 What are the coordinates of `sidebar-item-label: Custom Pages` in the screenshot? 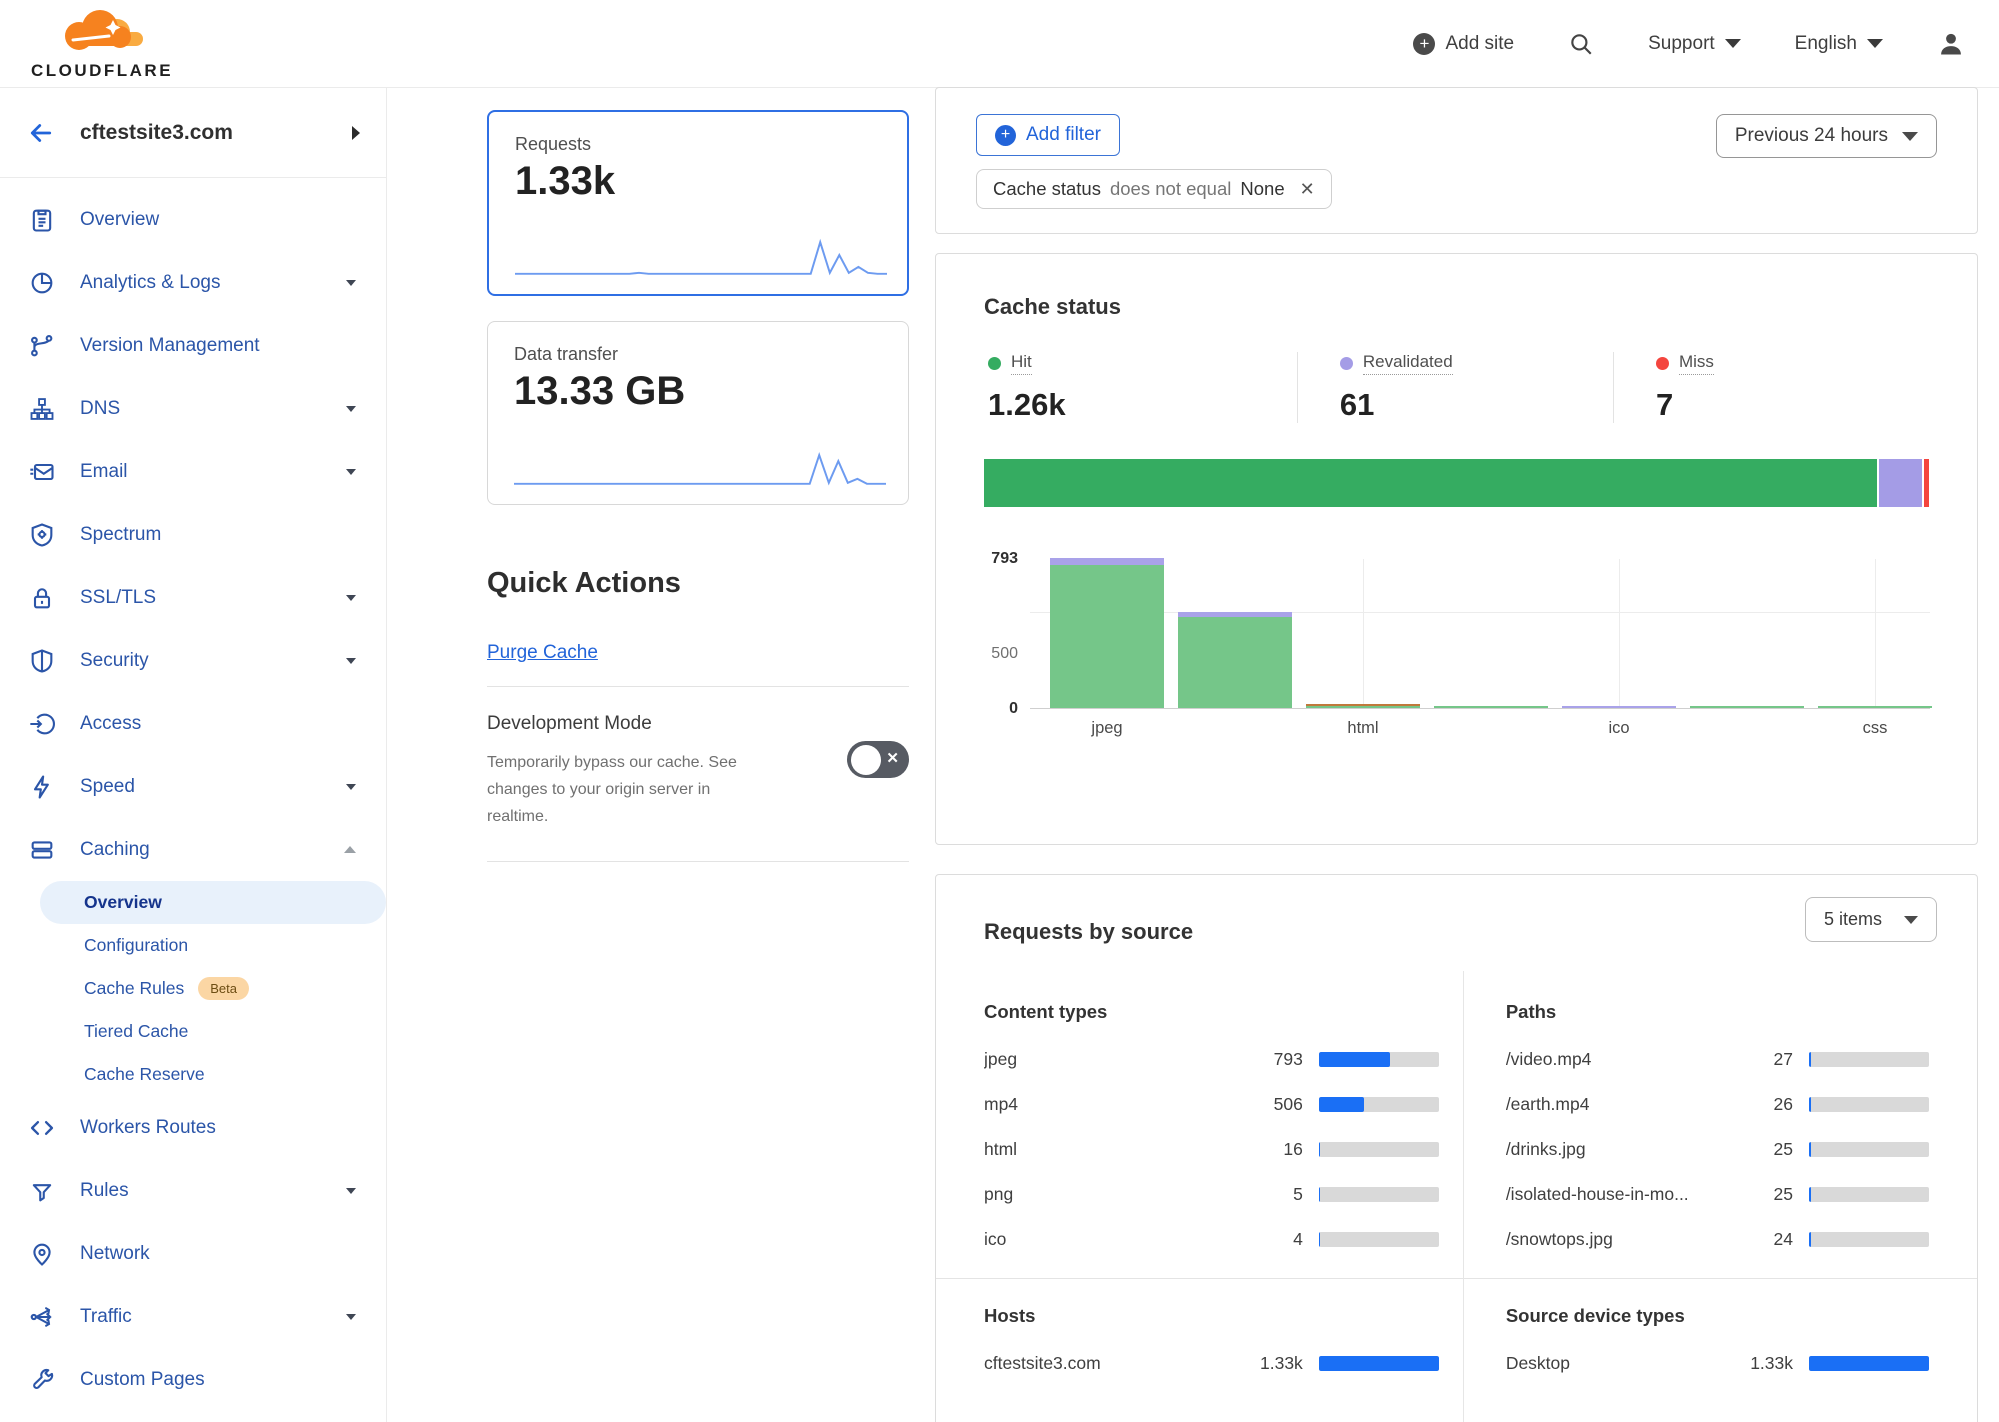 It's located at (142, 1379).